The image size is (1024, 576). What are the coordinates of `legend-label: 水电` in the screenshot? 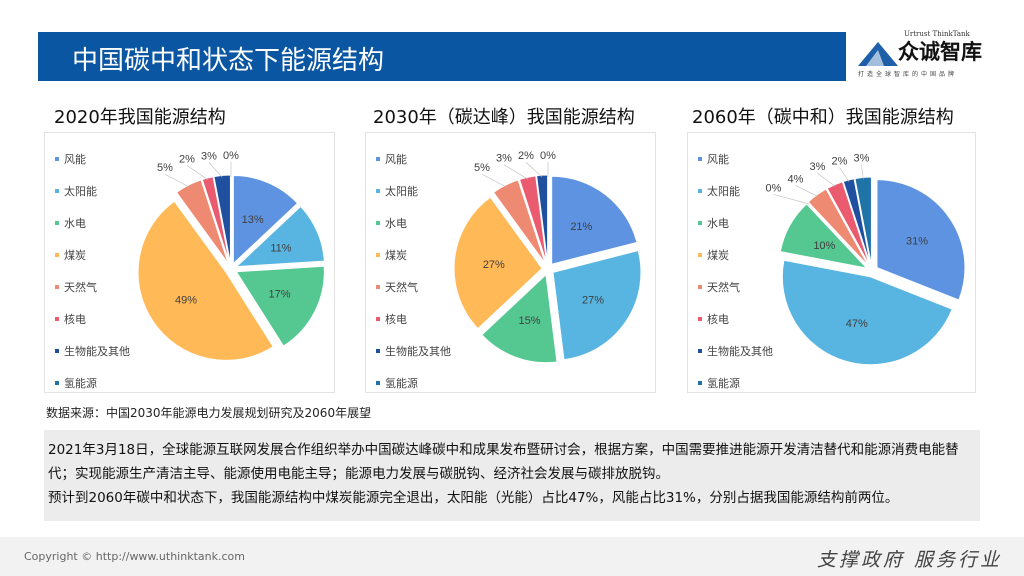 It's located at (718, 223).